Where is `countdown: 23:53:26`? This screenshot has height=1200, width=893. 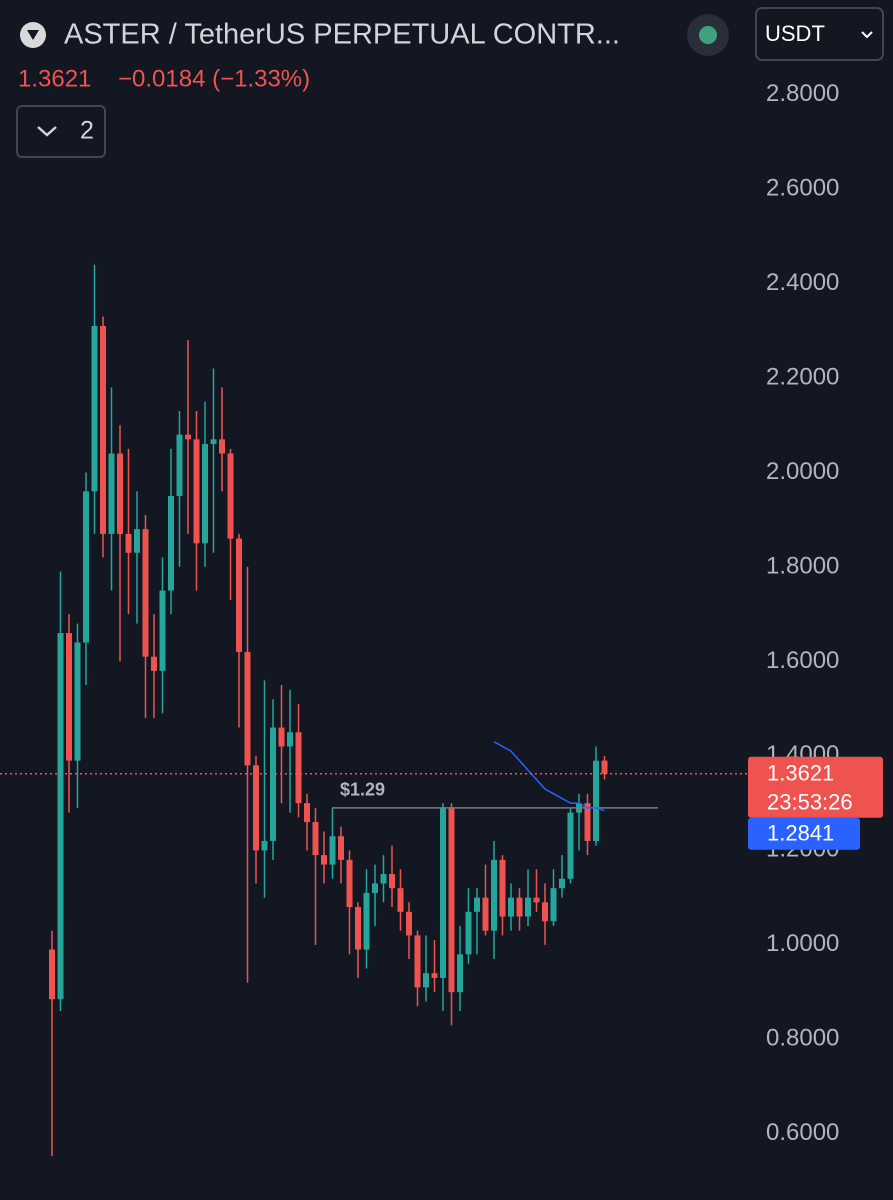 countdown: 23:53:26 is located at coordinates (810, 802).